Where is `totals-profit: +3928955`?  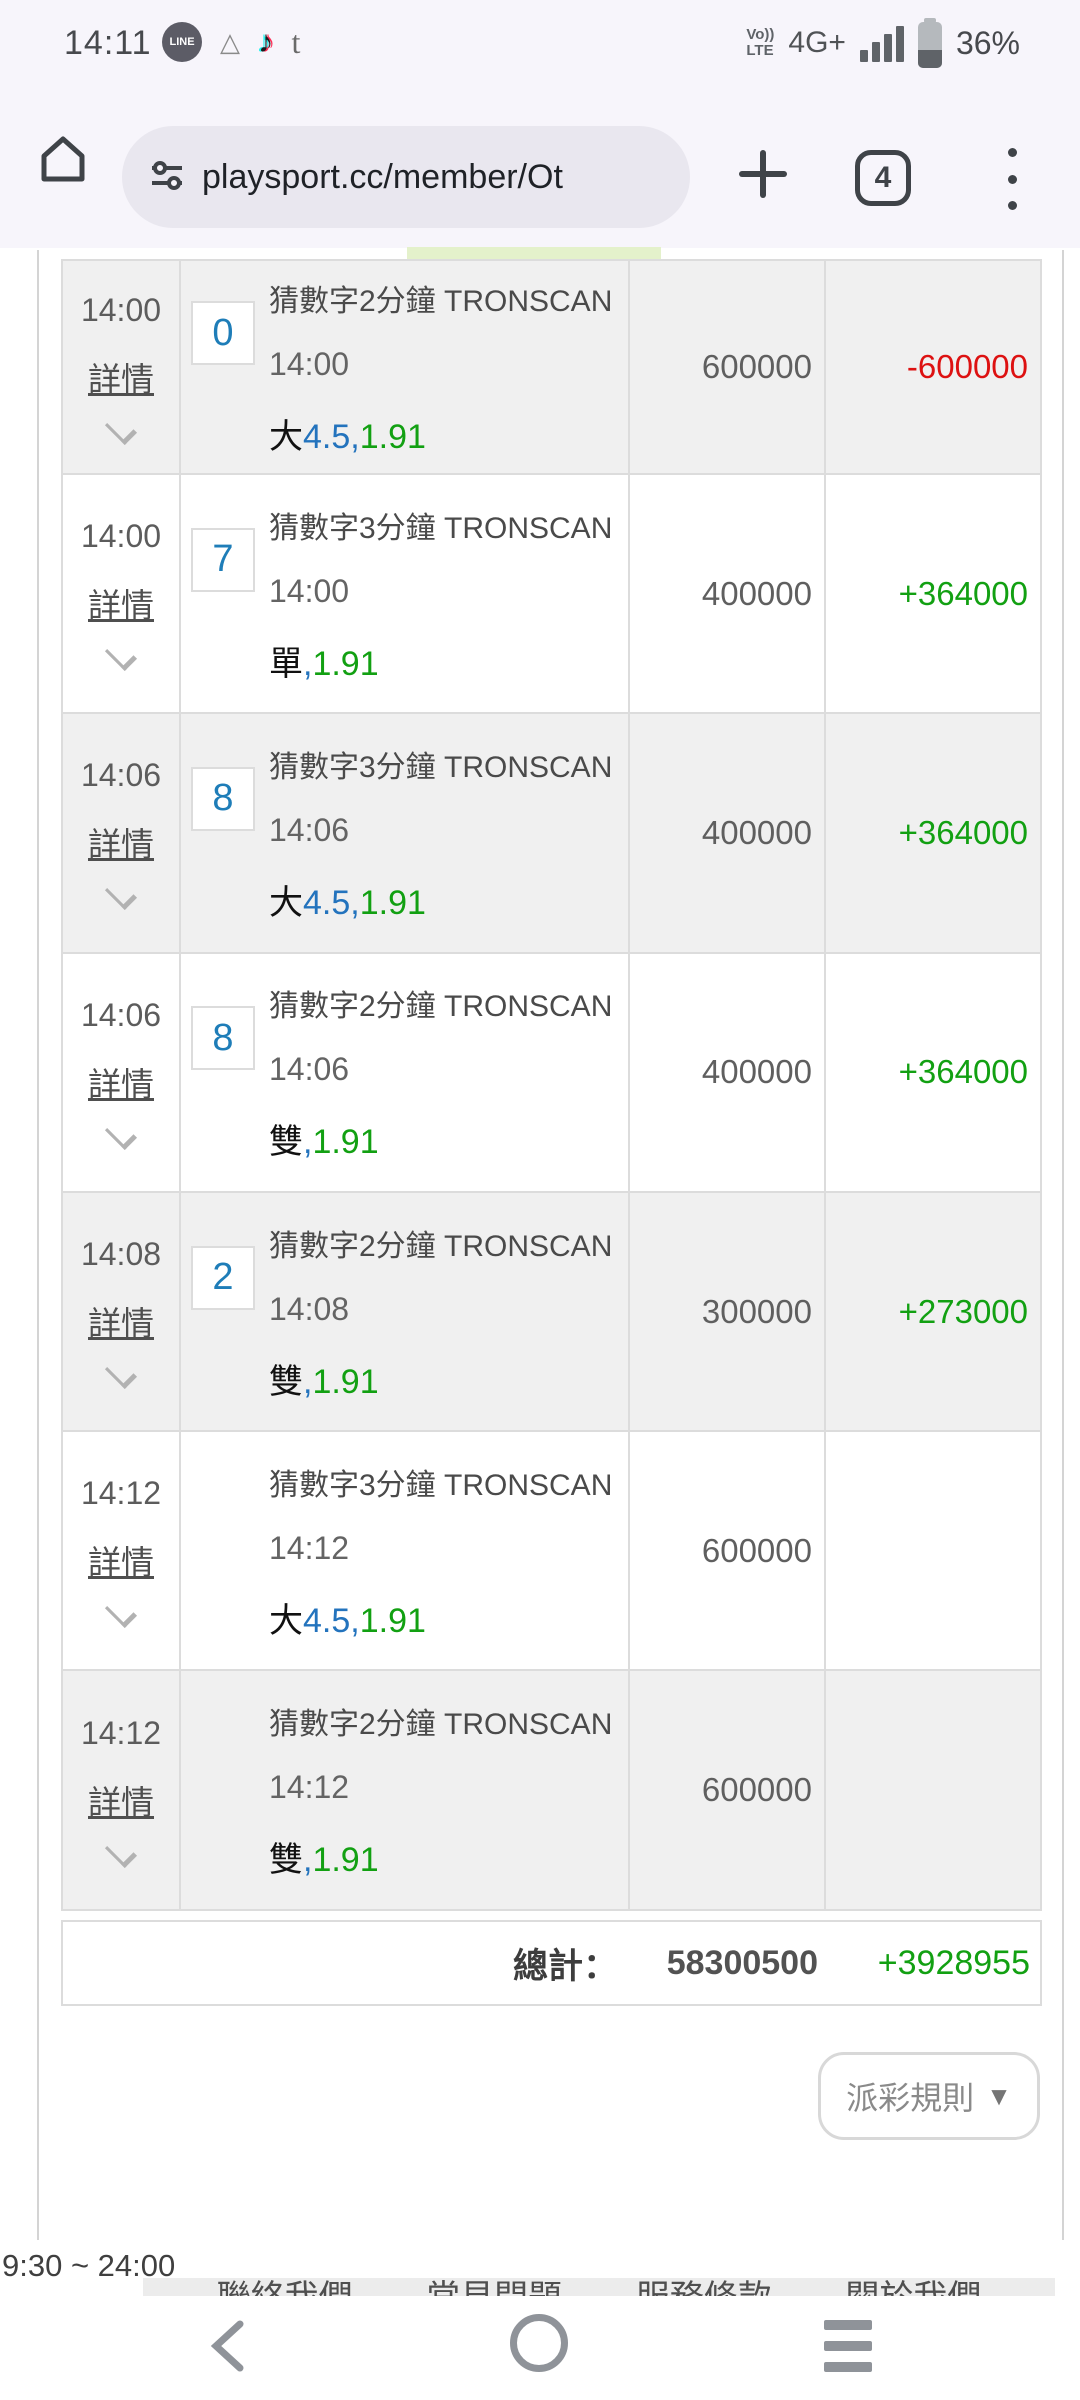 totals-profit: +3928955 is located at coordinates (953, 1962).